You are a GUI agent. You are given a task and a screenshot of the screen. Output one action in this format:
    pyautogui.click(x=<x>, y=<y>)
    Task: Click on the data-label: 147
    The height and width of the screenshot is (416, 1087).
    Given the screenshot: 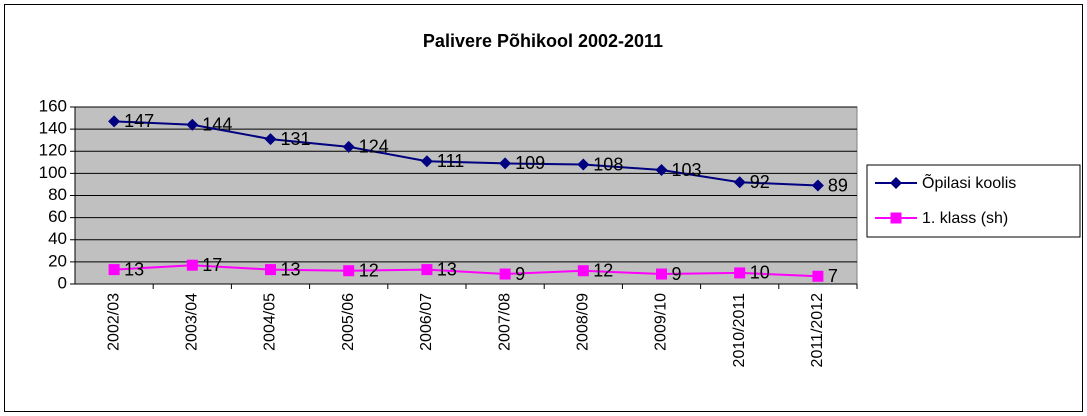 What is the action you would take?
    pyautogui.click(x=139, y=121)
    